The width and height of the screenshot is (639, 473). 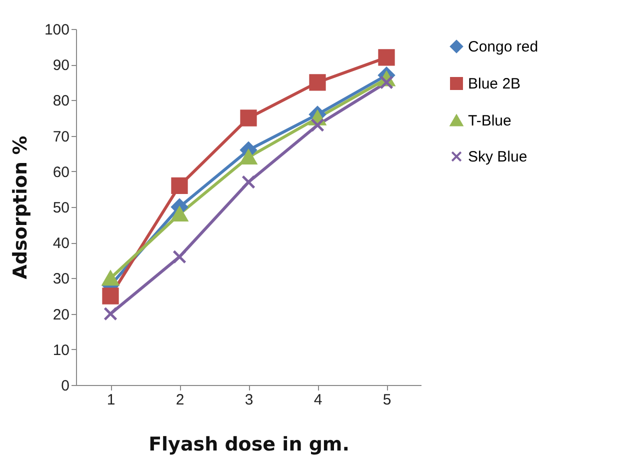 What do you see at coordinates (494, 84) in the screenshot?
I see `legend-label: Blue 2B` at bounding box center [494, 84].